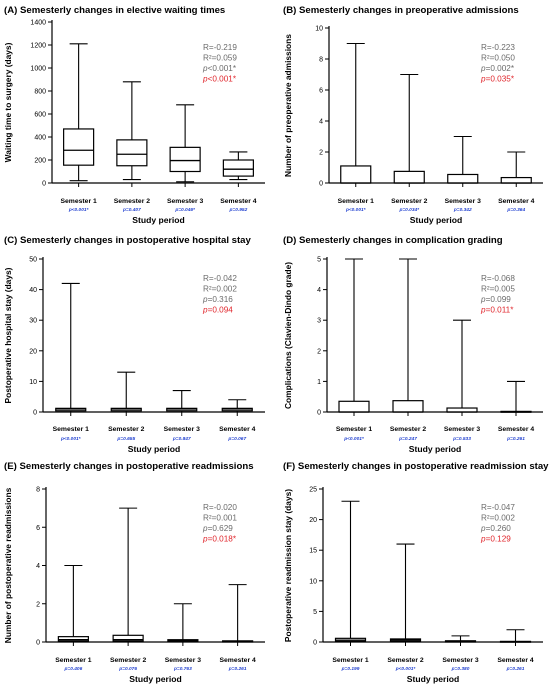  Describe the element at coordinates (497, 310) in the screenshot. I see `stat-line: p=0.011*` at that location.